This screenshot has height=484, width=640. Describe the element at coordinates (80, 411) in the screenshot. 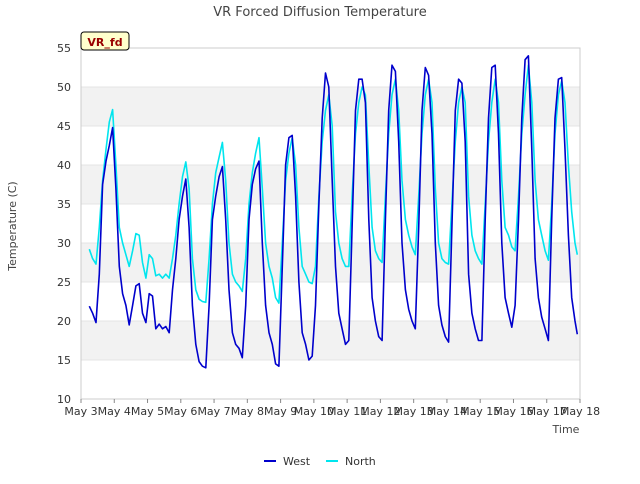

I see `x-tick-label: May 3` at that location.